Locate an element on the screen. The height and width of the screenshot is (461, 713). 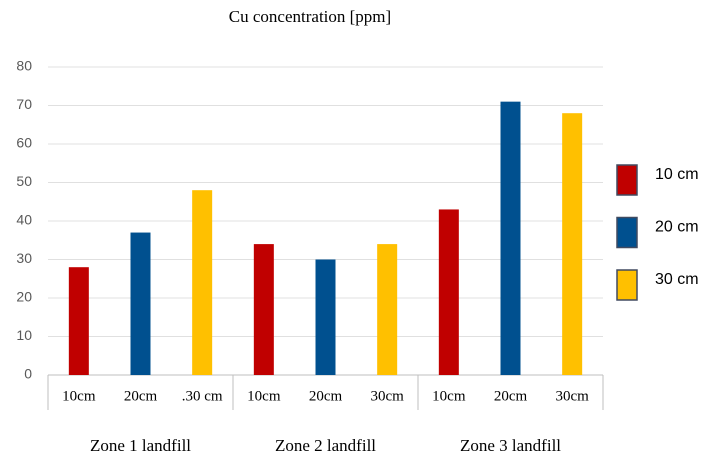
legend-label: 20 cm is located at coordinates (677, 227).